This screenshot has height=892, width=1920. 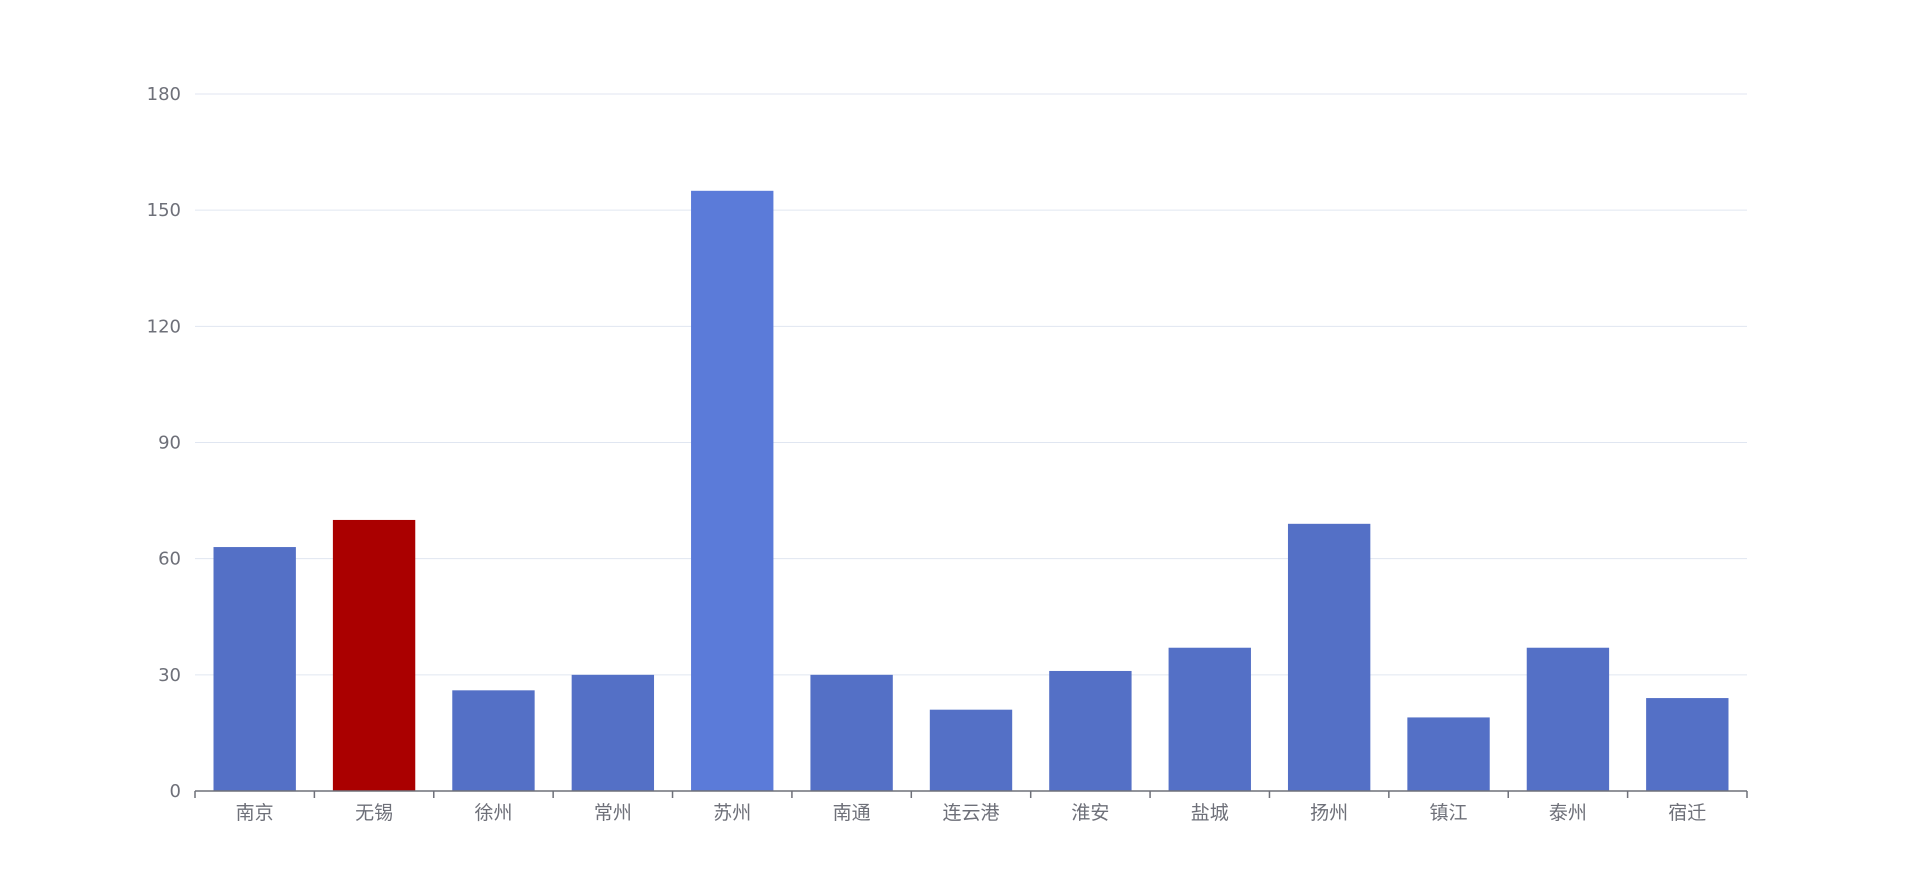 I want to click on bar-无锡, so click(x=374, y=655).